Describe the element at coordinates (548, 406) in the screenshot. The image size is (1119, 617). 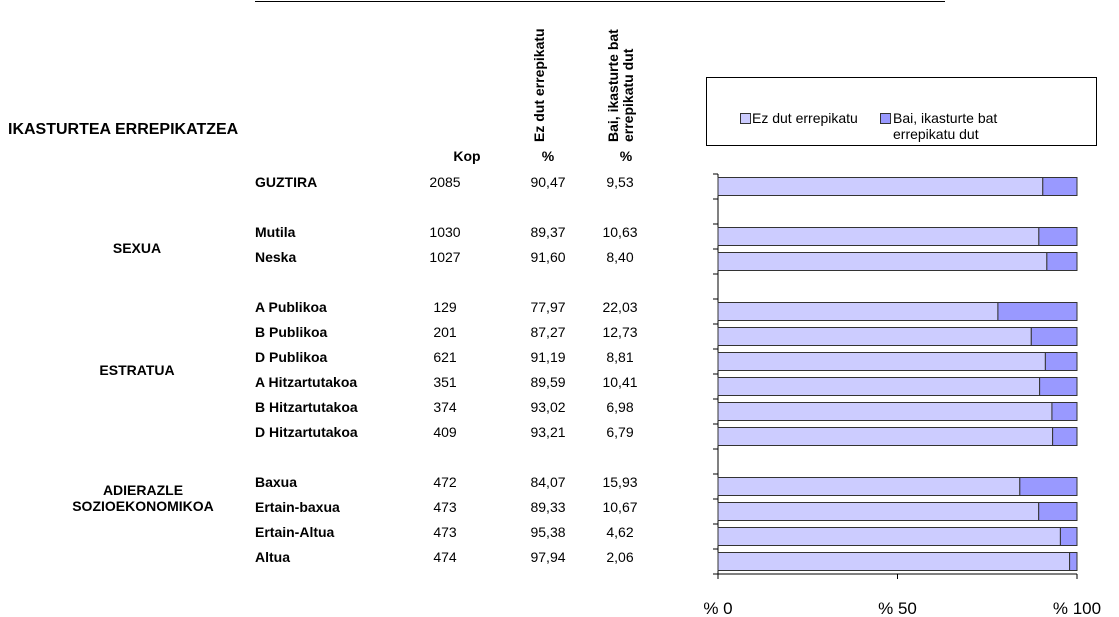
I see `percent-cell: 93,02` at that location.